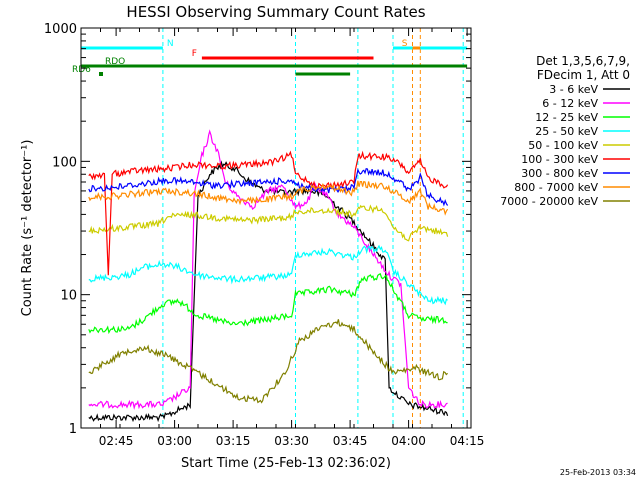  I want to click on legend-label: 3 - 6 keV, so click(573, 89).